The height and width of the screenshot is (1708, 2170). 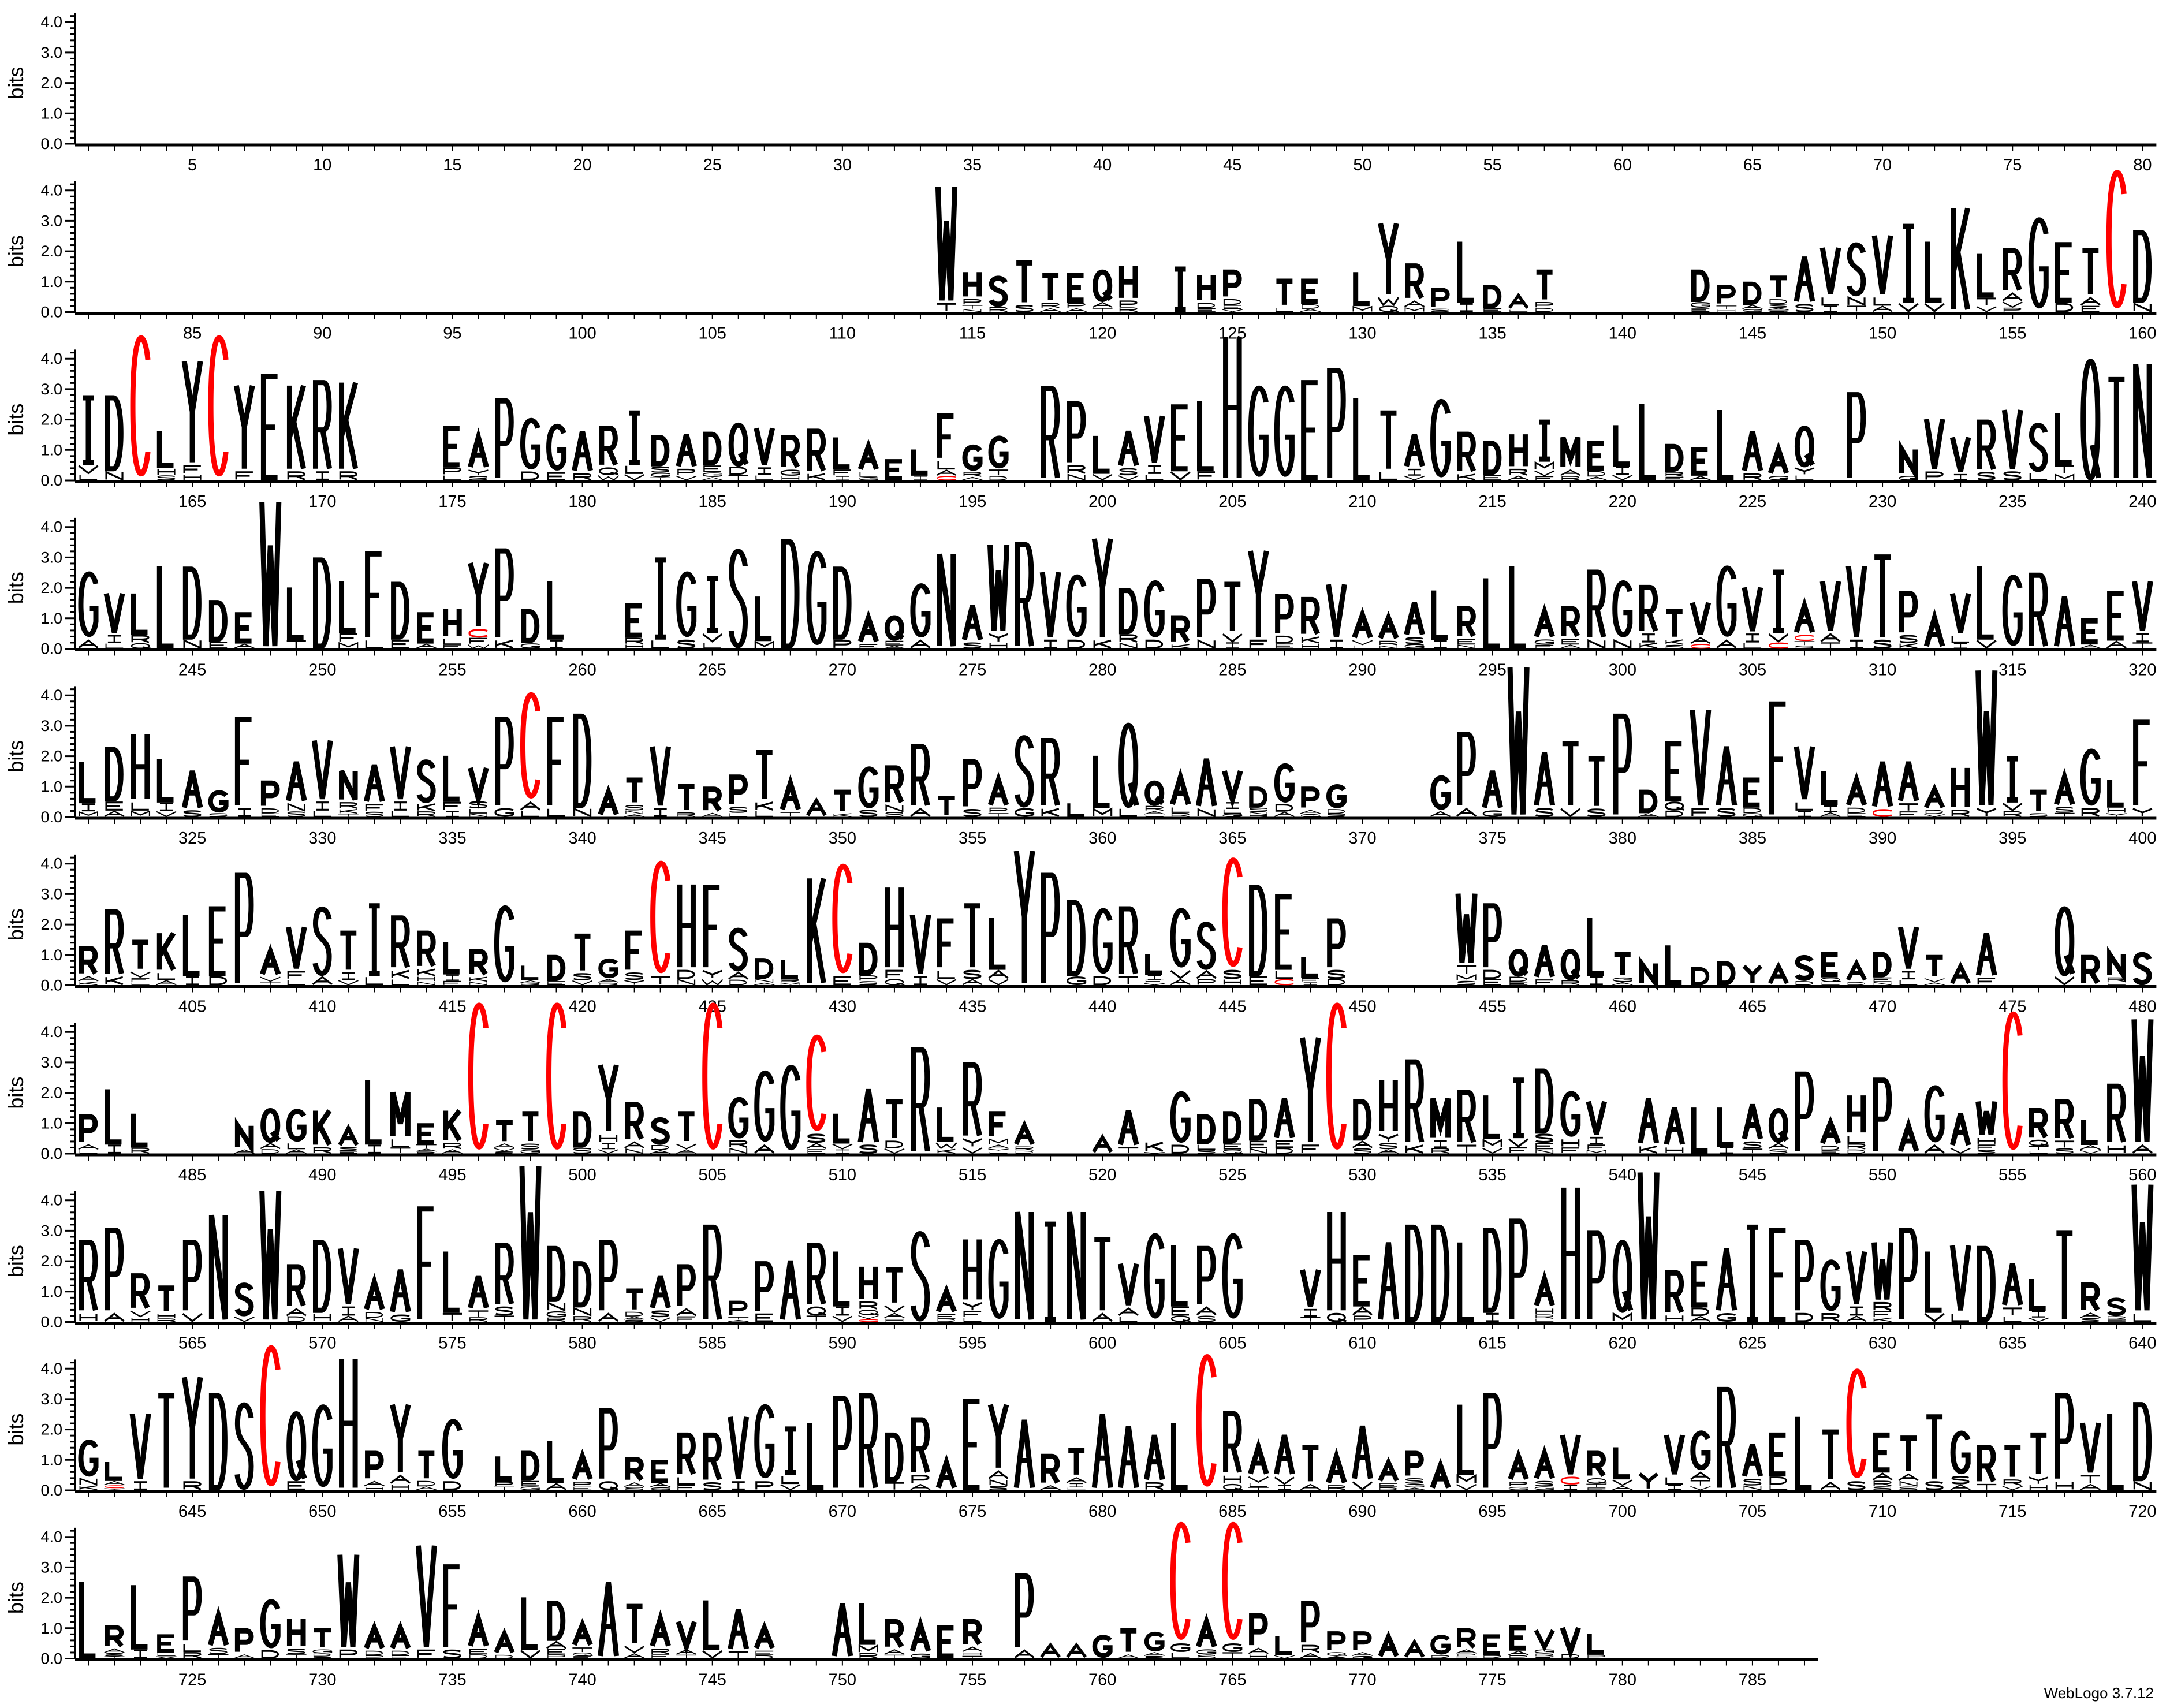 What do you see at coordinates (973, 670) in the screenshot?
I see `x-tick-label: 275` at bounding box center [973, 670].